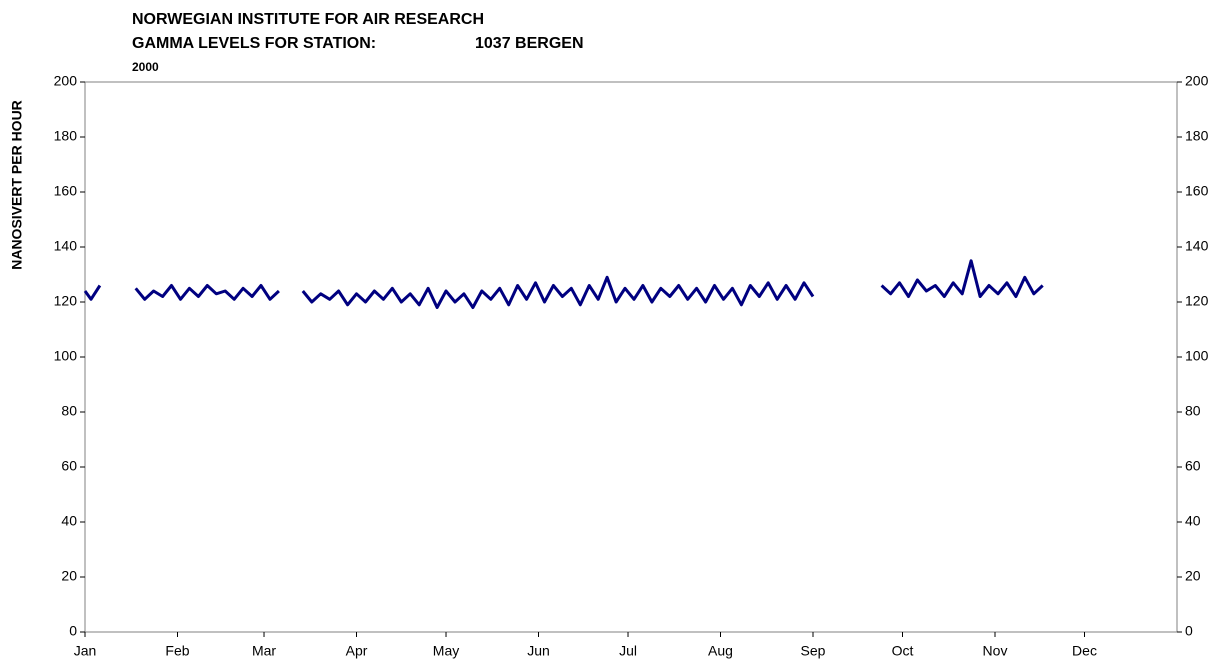 The height and width of the screenshot is (669, 1221). Describe the element at coordinates (529, 43) in the screenshot. I see `station: 1037 BERGEN` at that location.